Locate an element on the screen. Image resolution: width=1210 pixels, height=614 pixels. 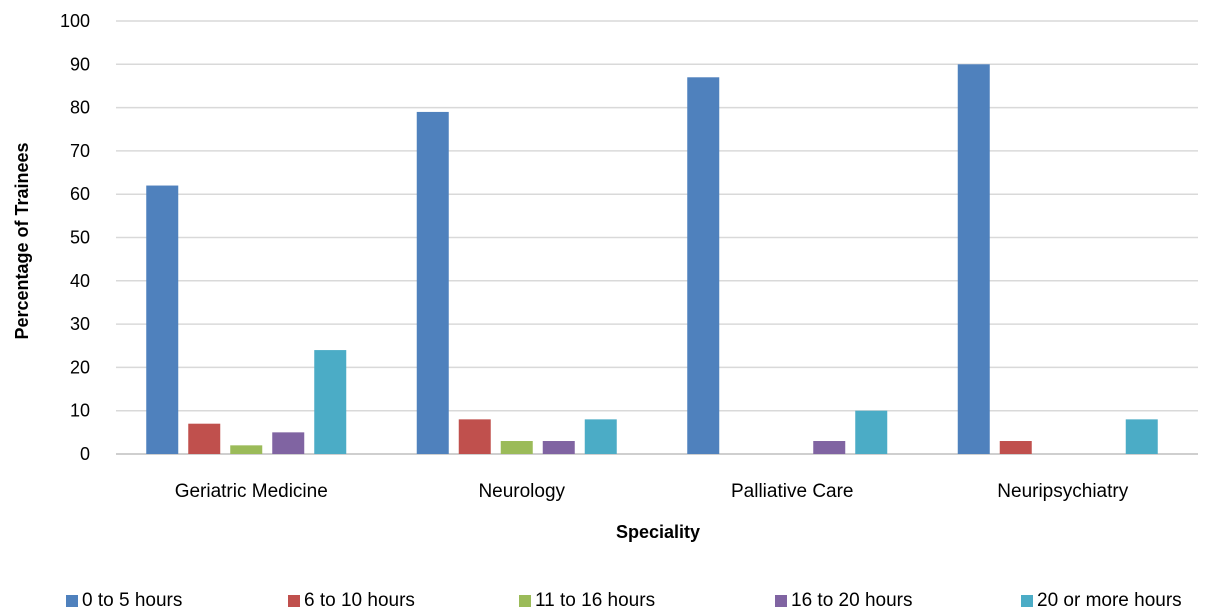
y-tick-label: 100 is located at coordinates (75, 21).